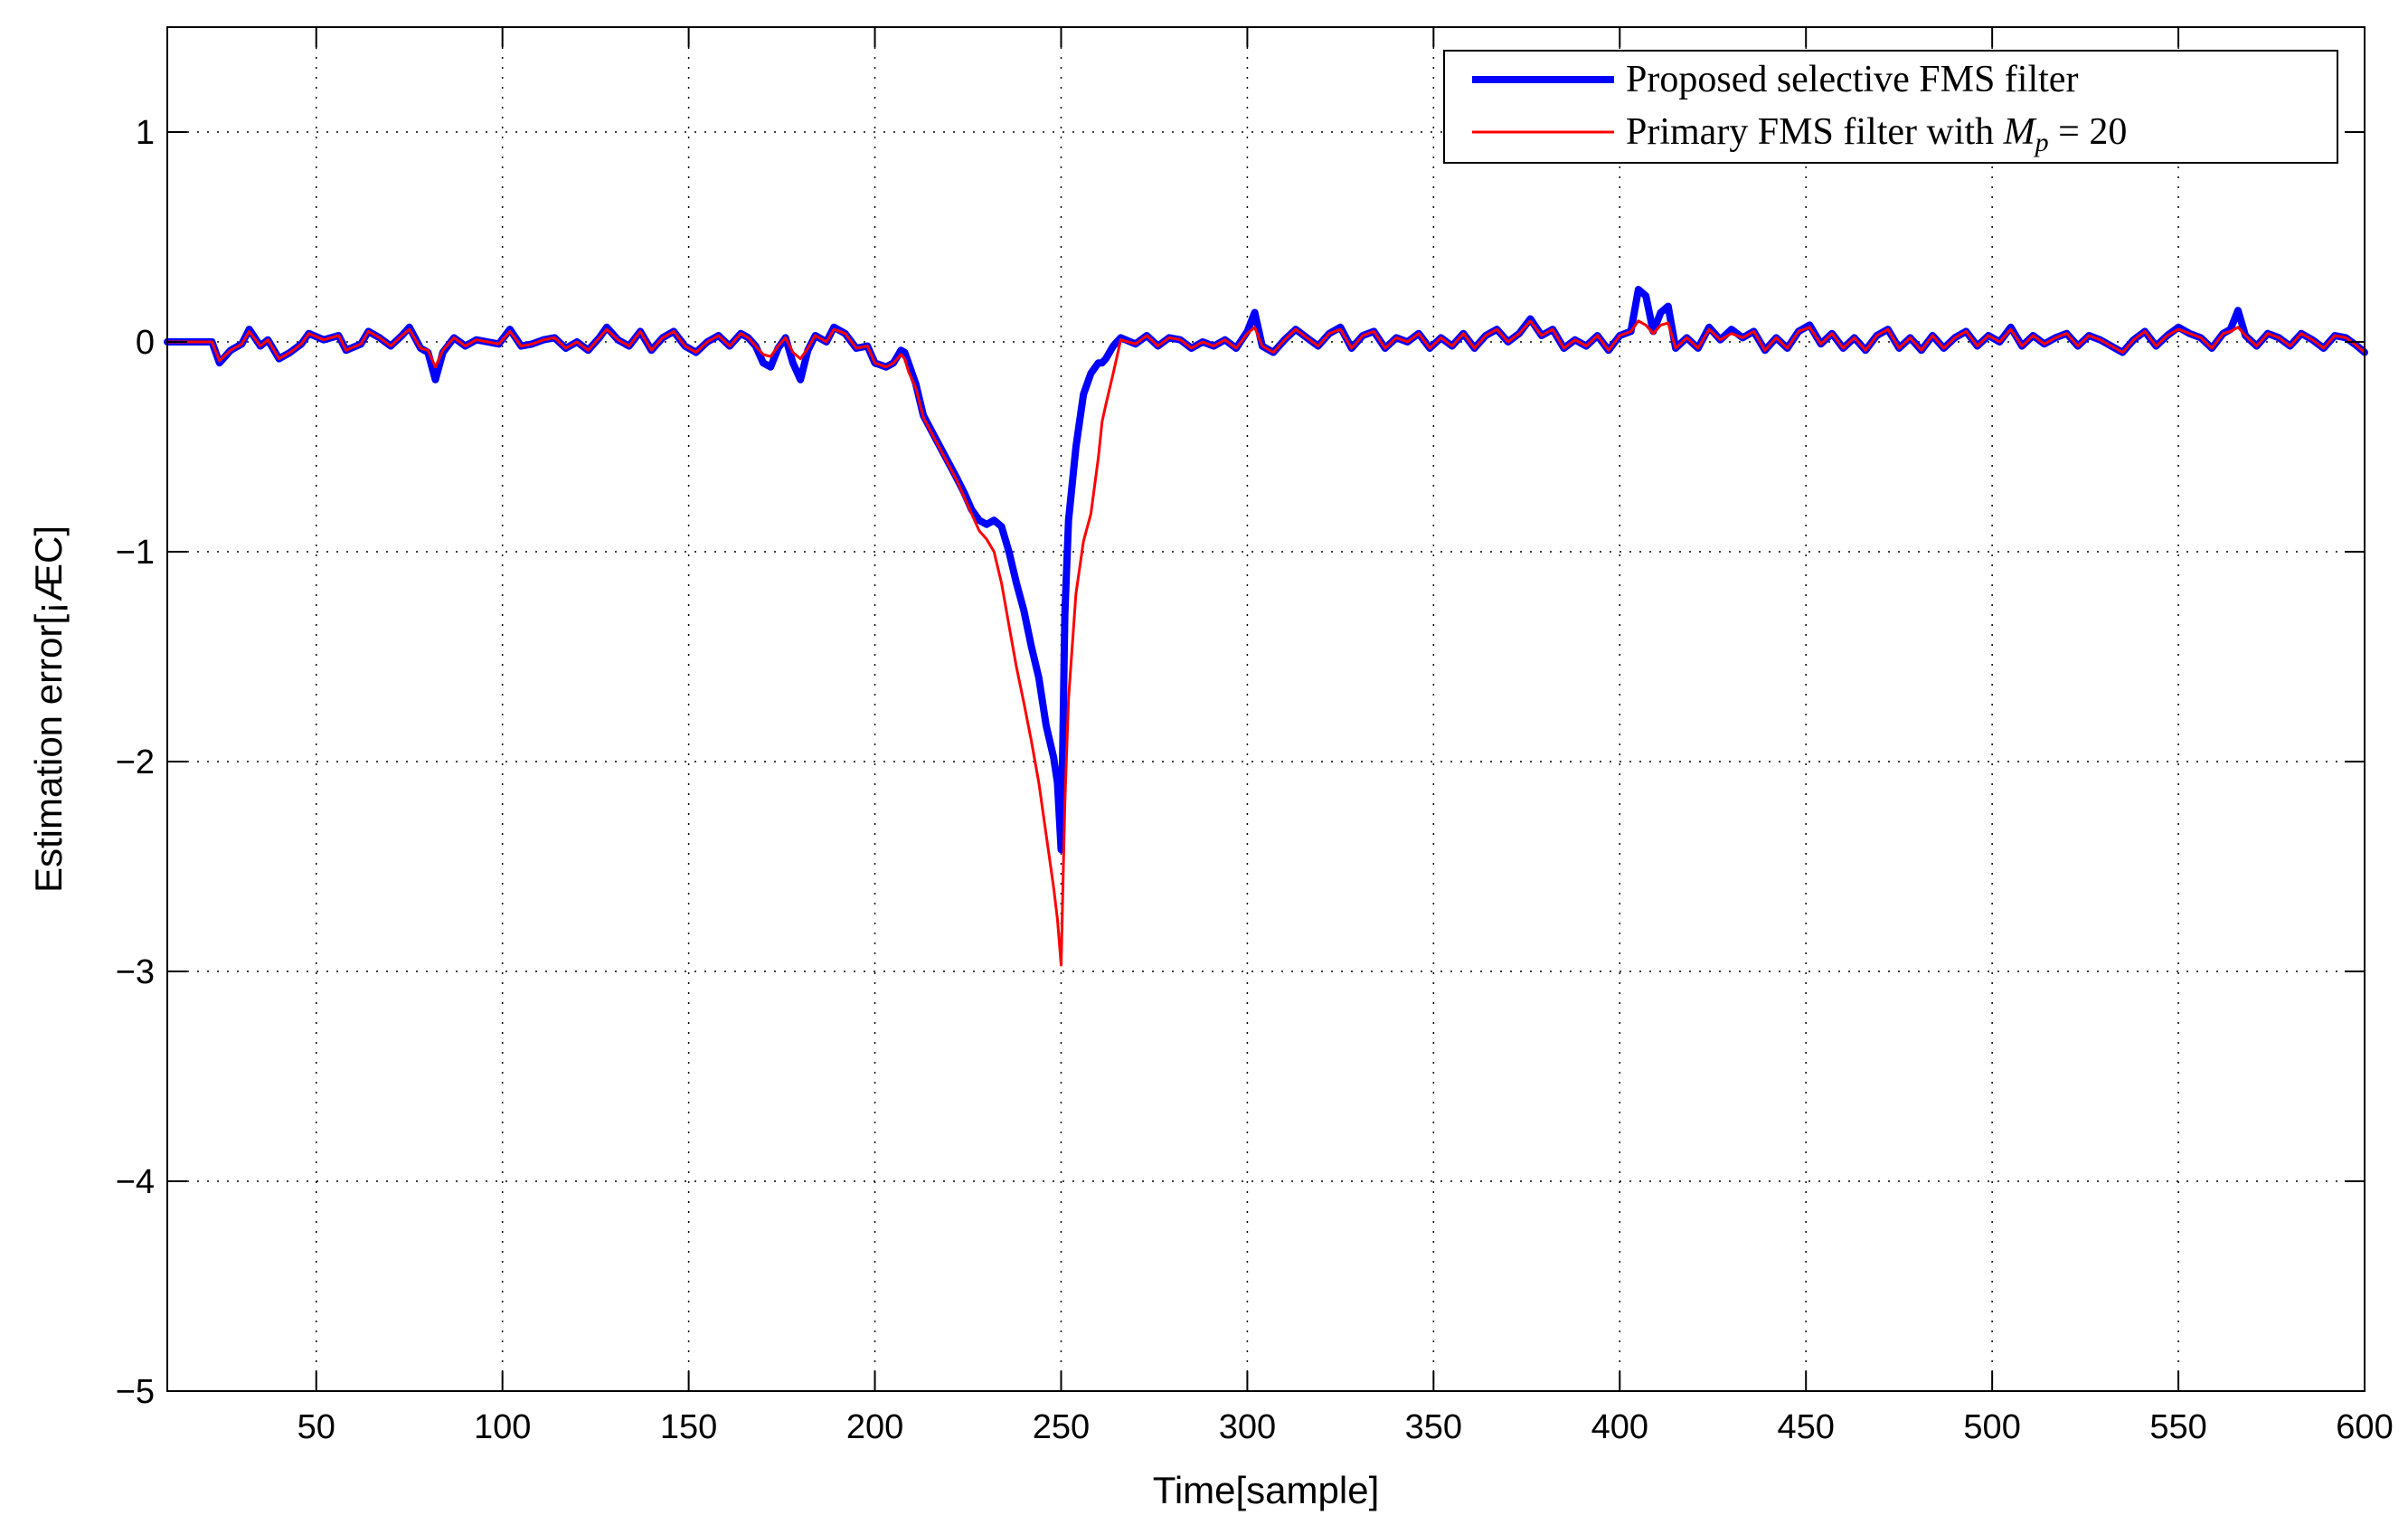  Describe the element at coordinates (688, 1427) in the screenshot. I see `x-tick-label: 150` at that location.